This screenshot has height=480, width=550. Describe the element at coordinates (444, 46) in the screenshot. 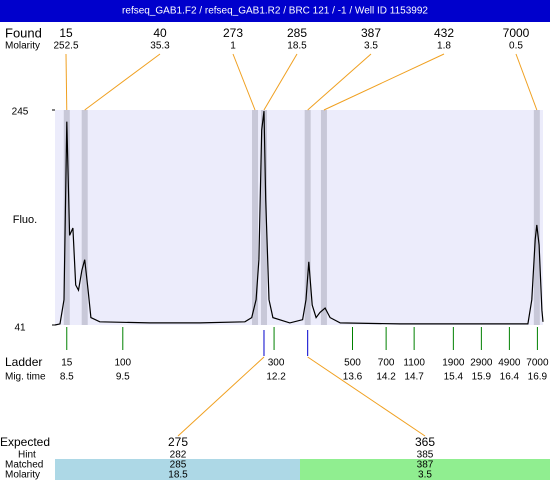

I see `found-molarity: 1.8` at that location.